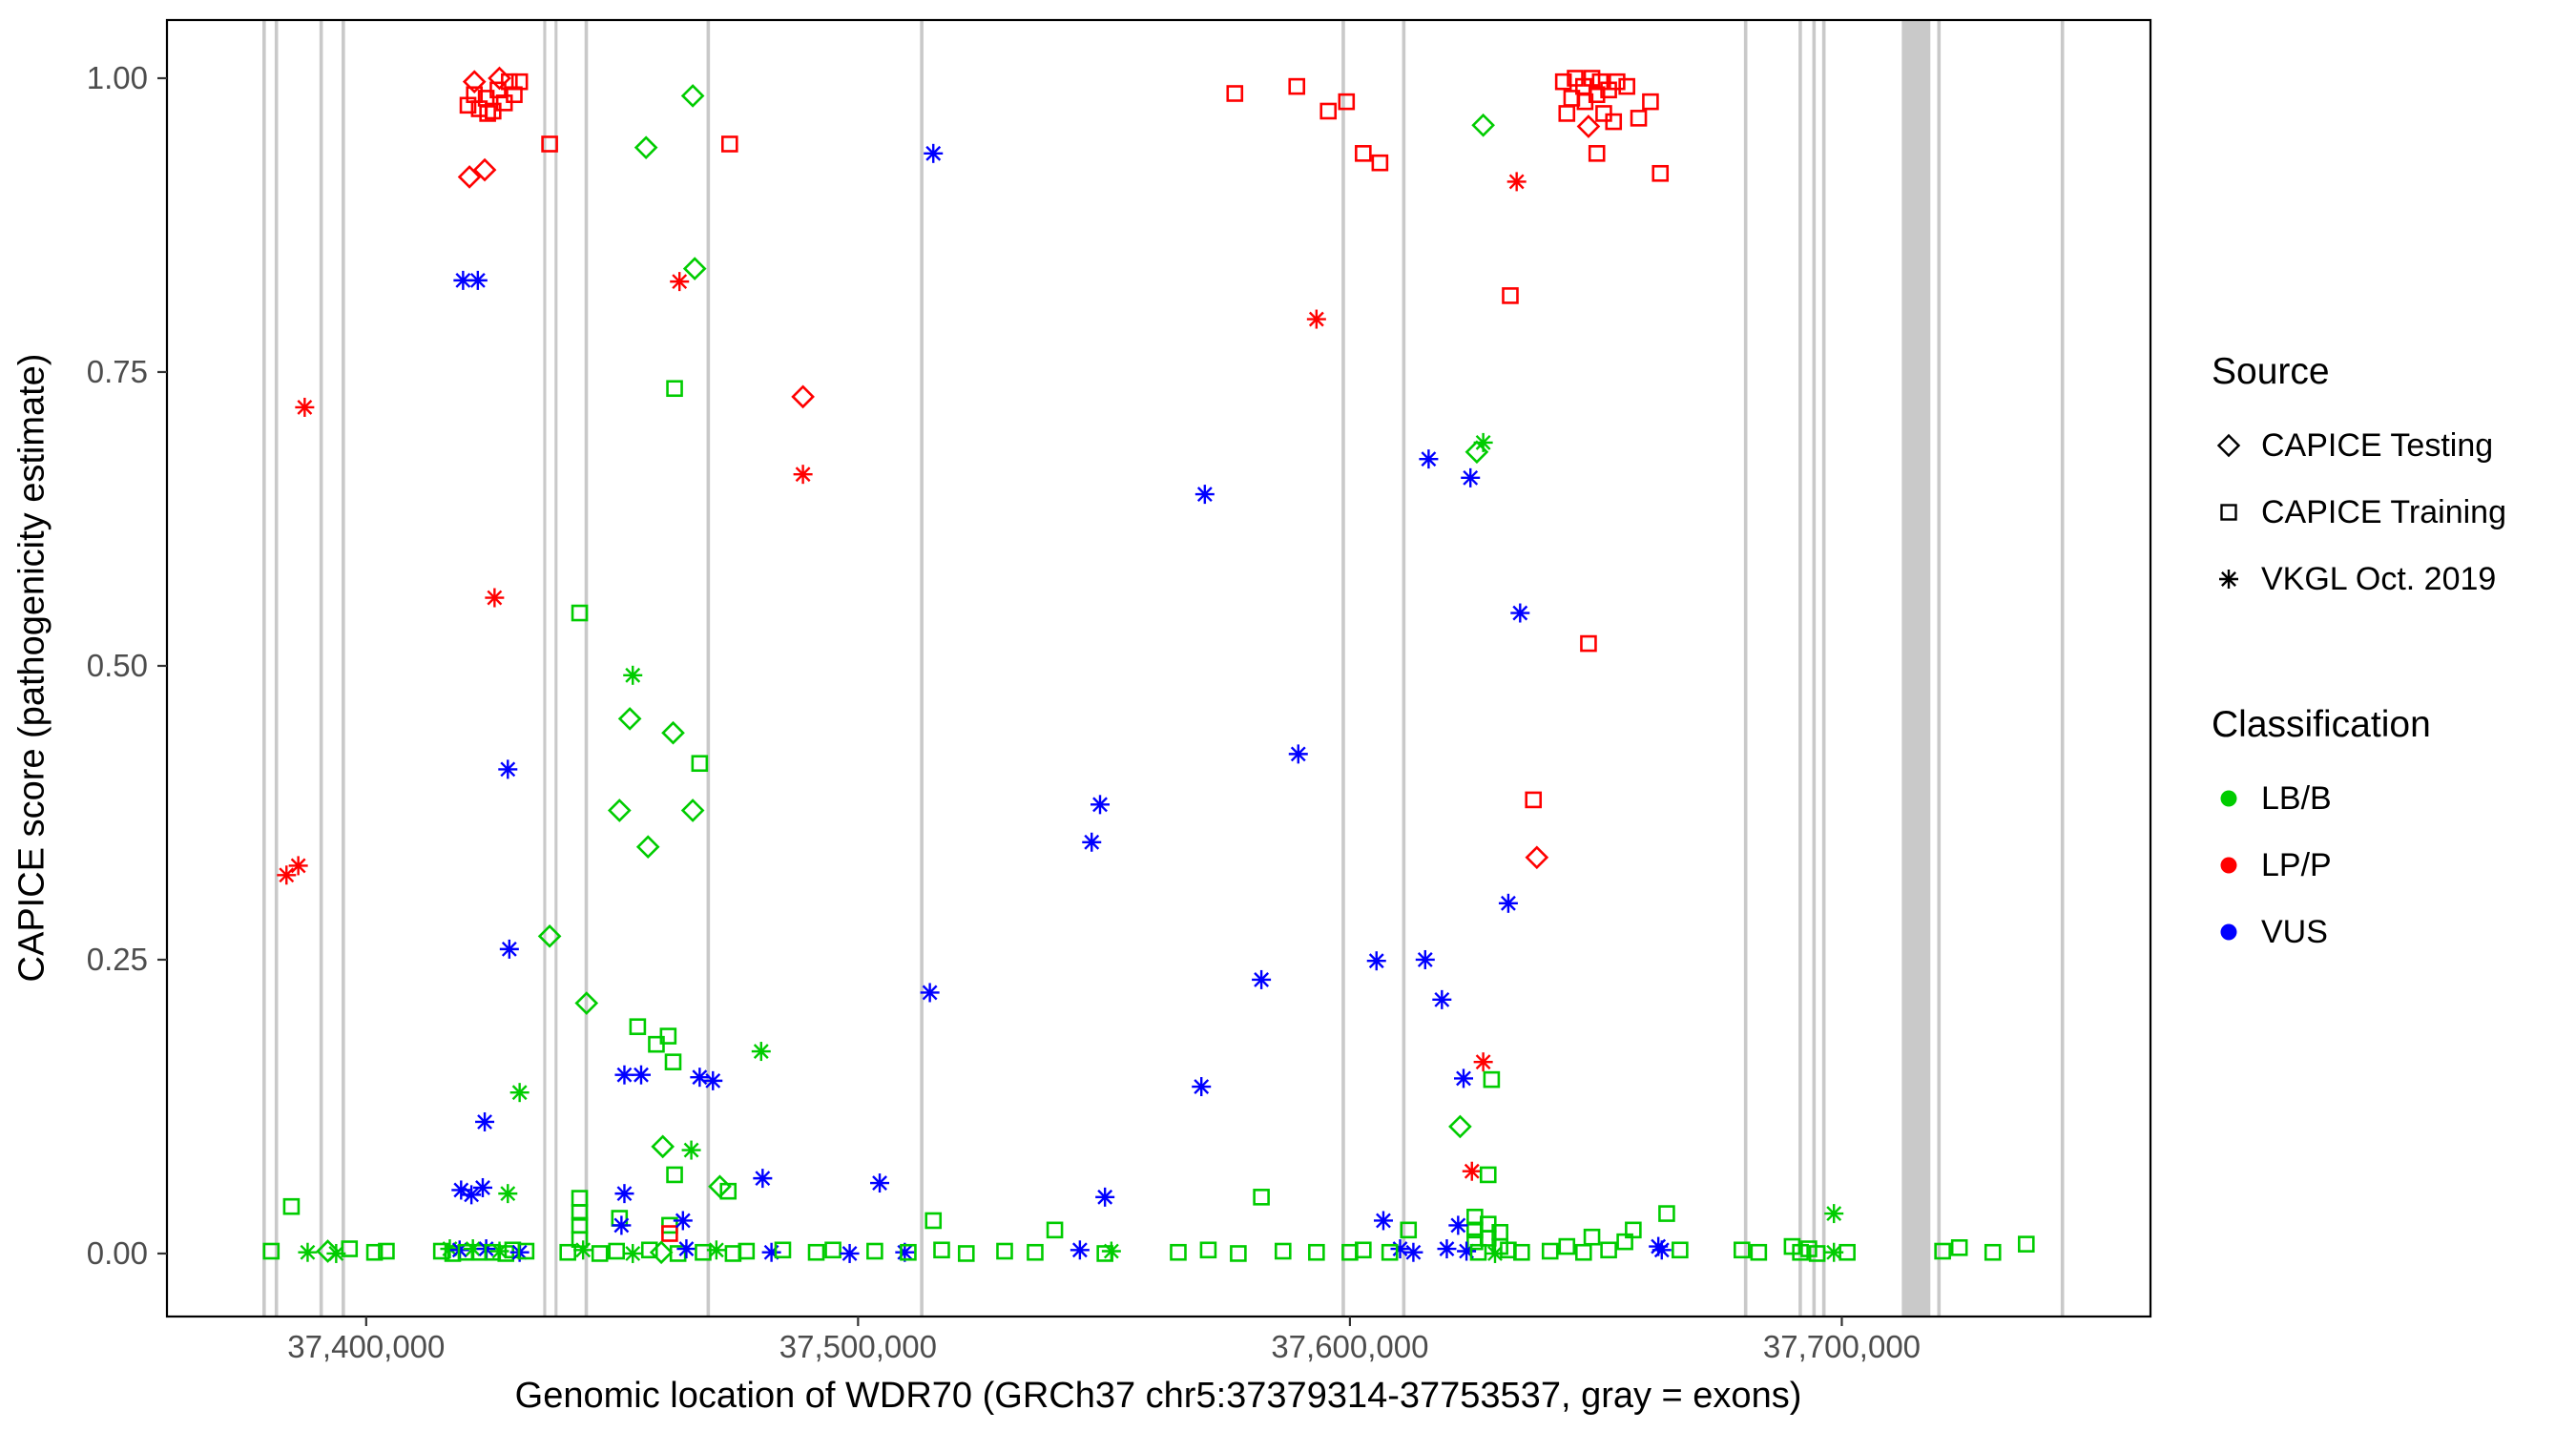  What do you see at coordinates (2379, 578) in the screenshot?
I see `legend-label-vkgl: VKGL Oct. 2019` at bounding box center [2379, 578].